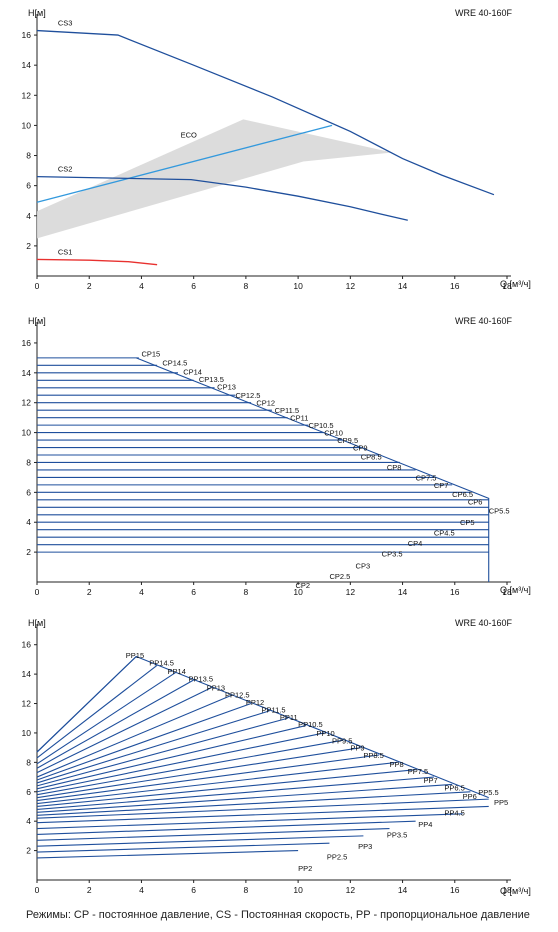 Image resolution: width=558 pixels, height=932 pixels. Describe the element at coordinates (150, 353) in the screenshot. I see `curve-label: CP15` at that location.